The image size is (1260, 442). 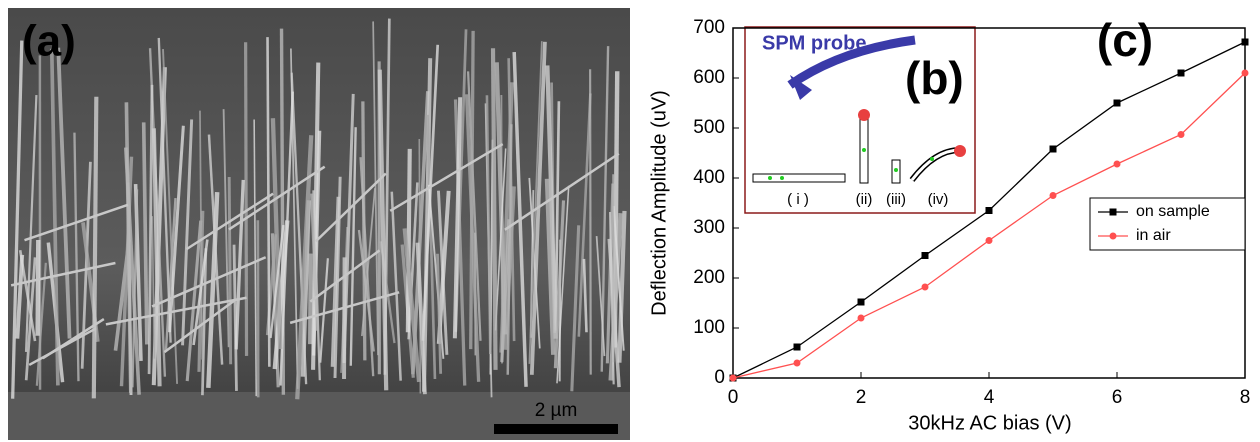 What do you see at coordinates (1153, 235) in the screenshot?
I see `legend-label: in air` at bounding box center [1153, 235].